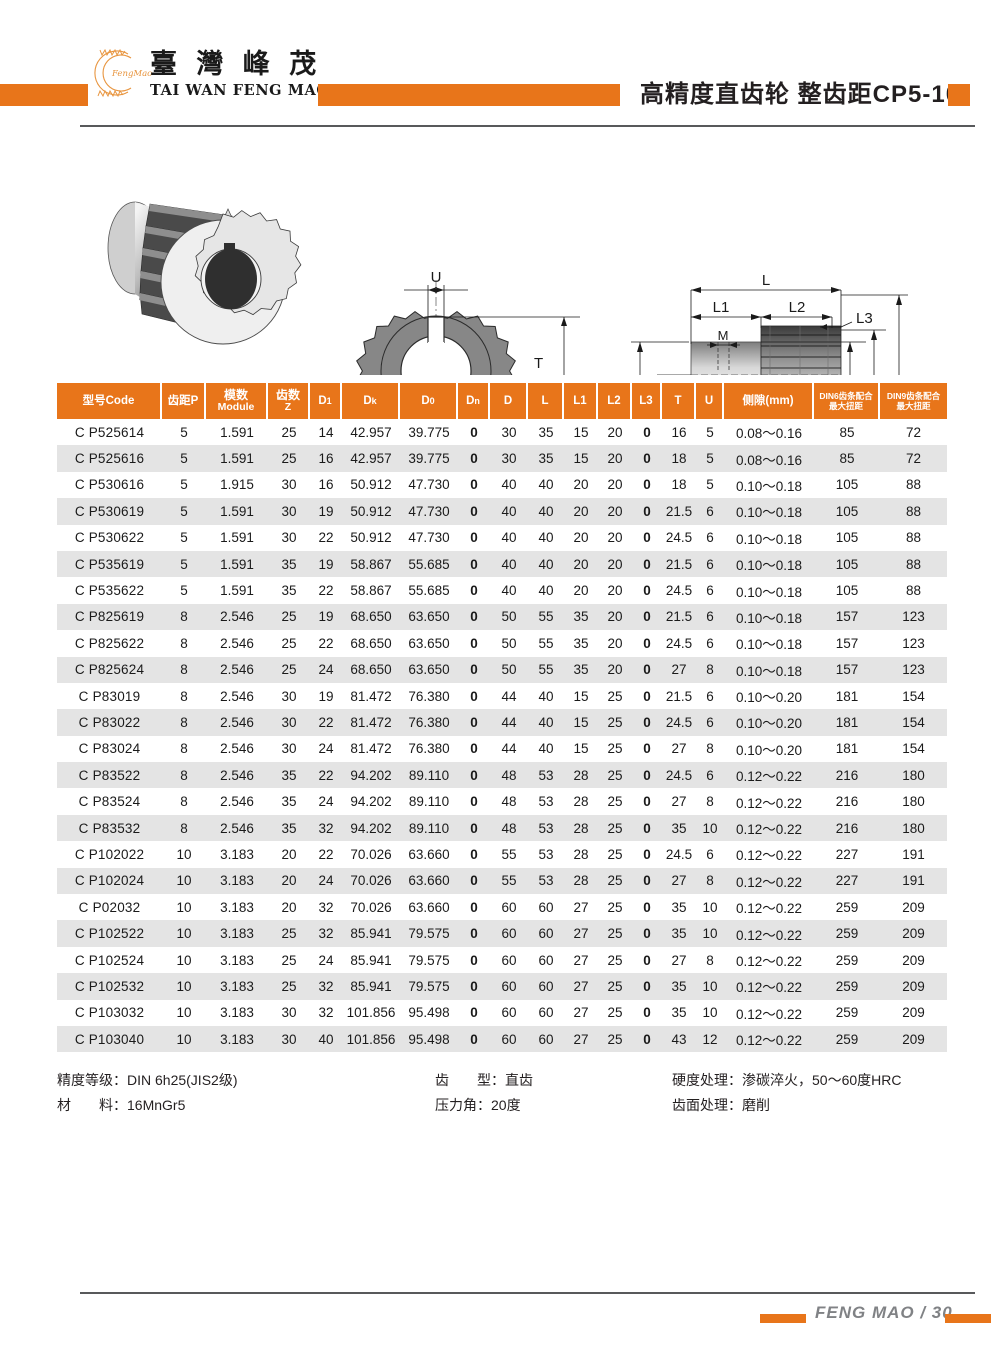 The image size is (1000, 1357). I want to click on cell-t: 21.5, so click(679, 617).